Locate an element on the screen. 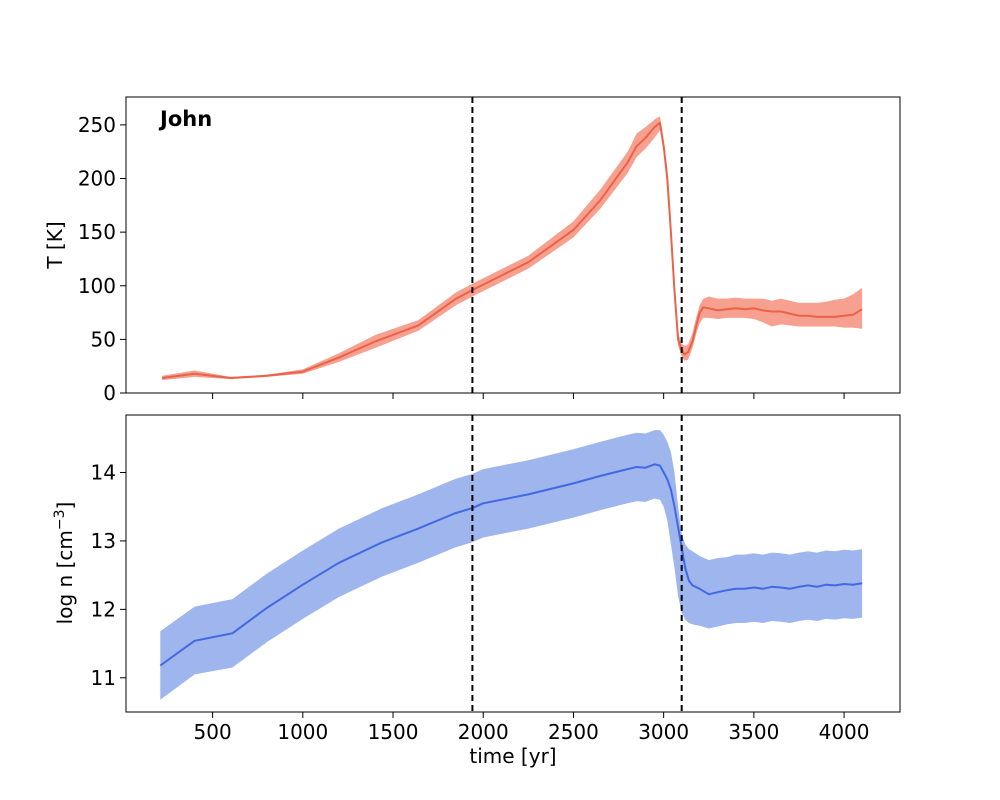  x-tick-label: 1500 is located at coordinates (393, 732).